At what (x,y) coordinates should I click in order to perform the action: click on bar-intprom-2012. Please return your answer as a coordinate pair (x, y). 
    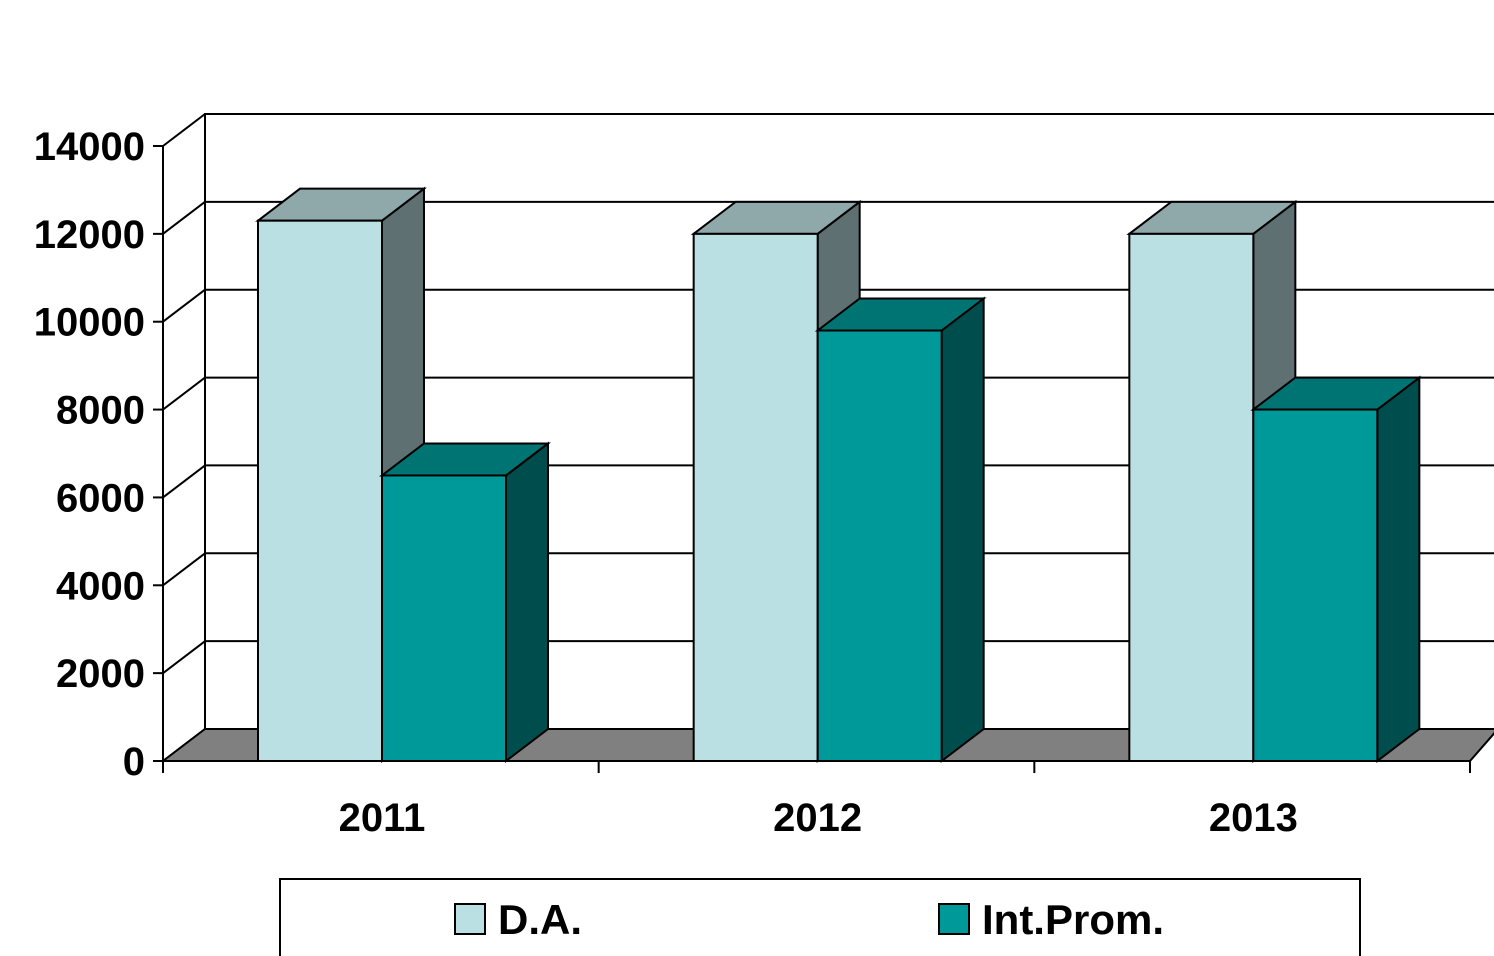
    Looking at the image, I should click on (900, 530).